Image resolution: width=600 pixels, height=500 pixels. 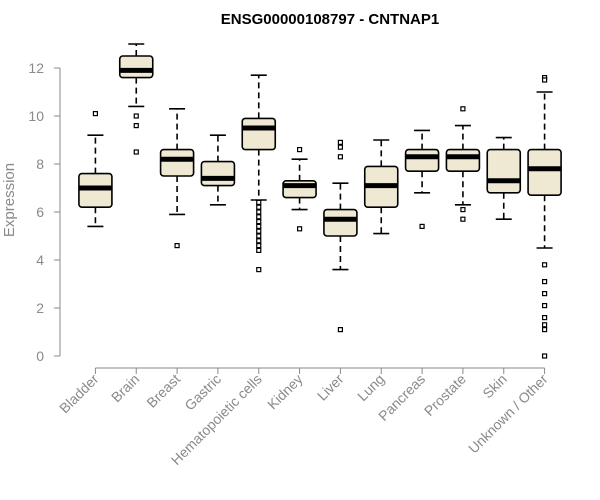 What do you see at coordinates (79, 394) in the screenshot?
I see `x-tick-label: Bladder` at bounding box center [79, 394].